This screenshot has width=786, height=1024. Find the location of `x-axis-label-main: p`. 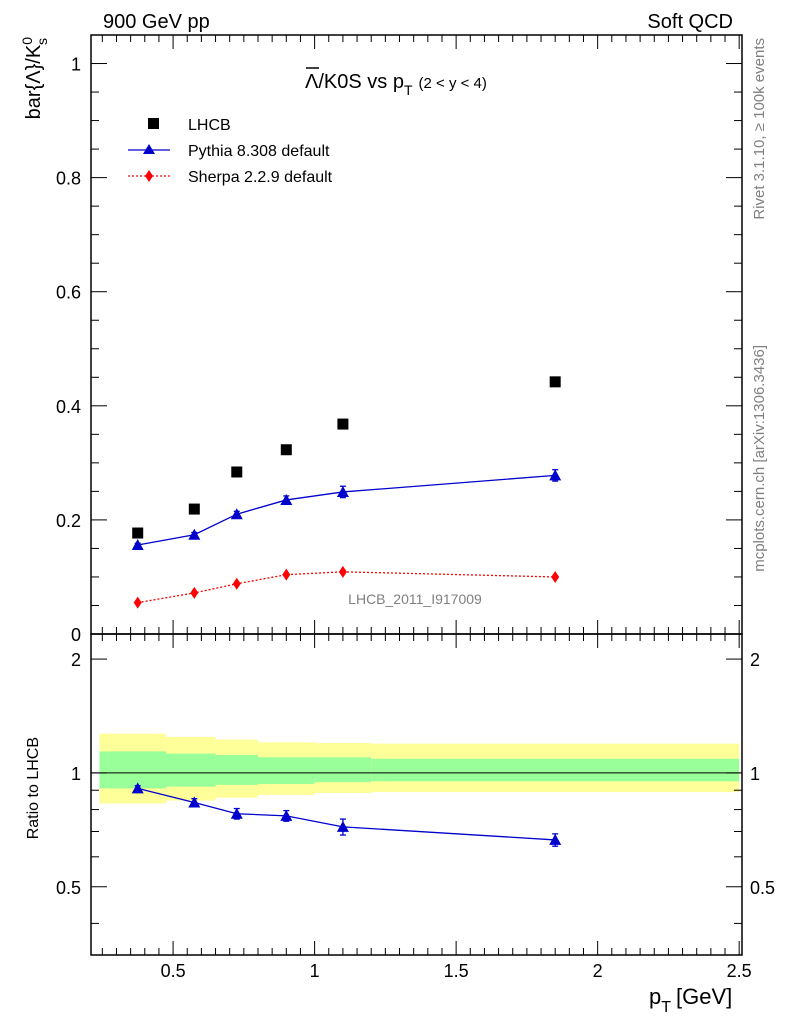

x-axis-label-main: p is located at coordinates (655, 996).